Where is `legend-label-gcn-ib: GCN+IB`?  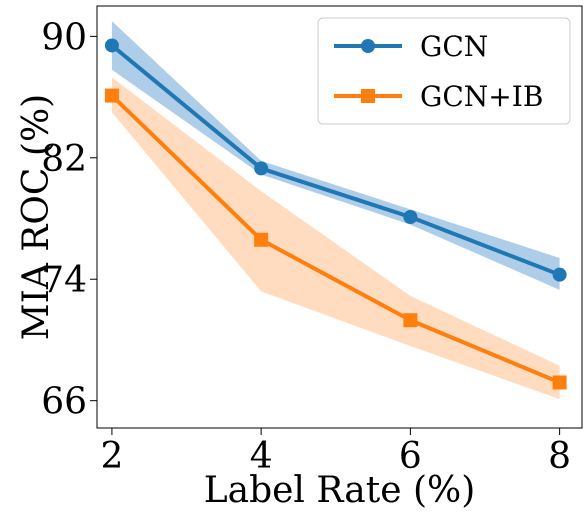 legend-label-gcn-ib: GCN+IB is located at coordinates (481, 96).